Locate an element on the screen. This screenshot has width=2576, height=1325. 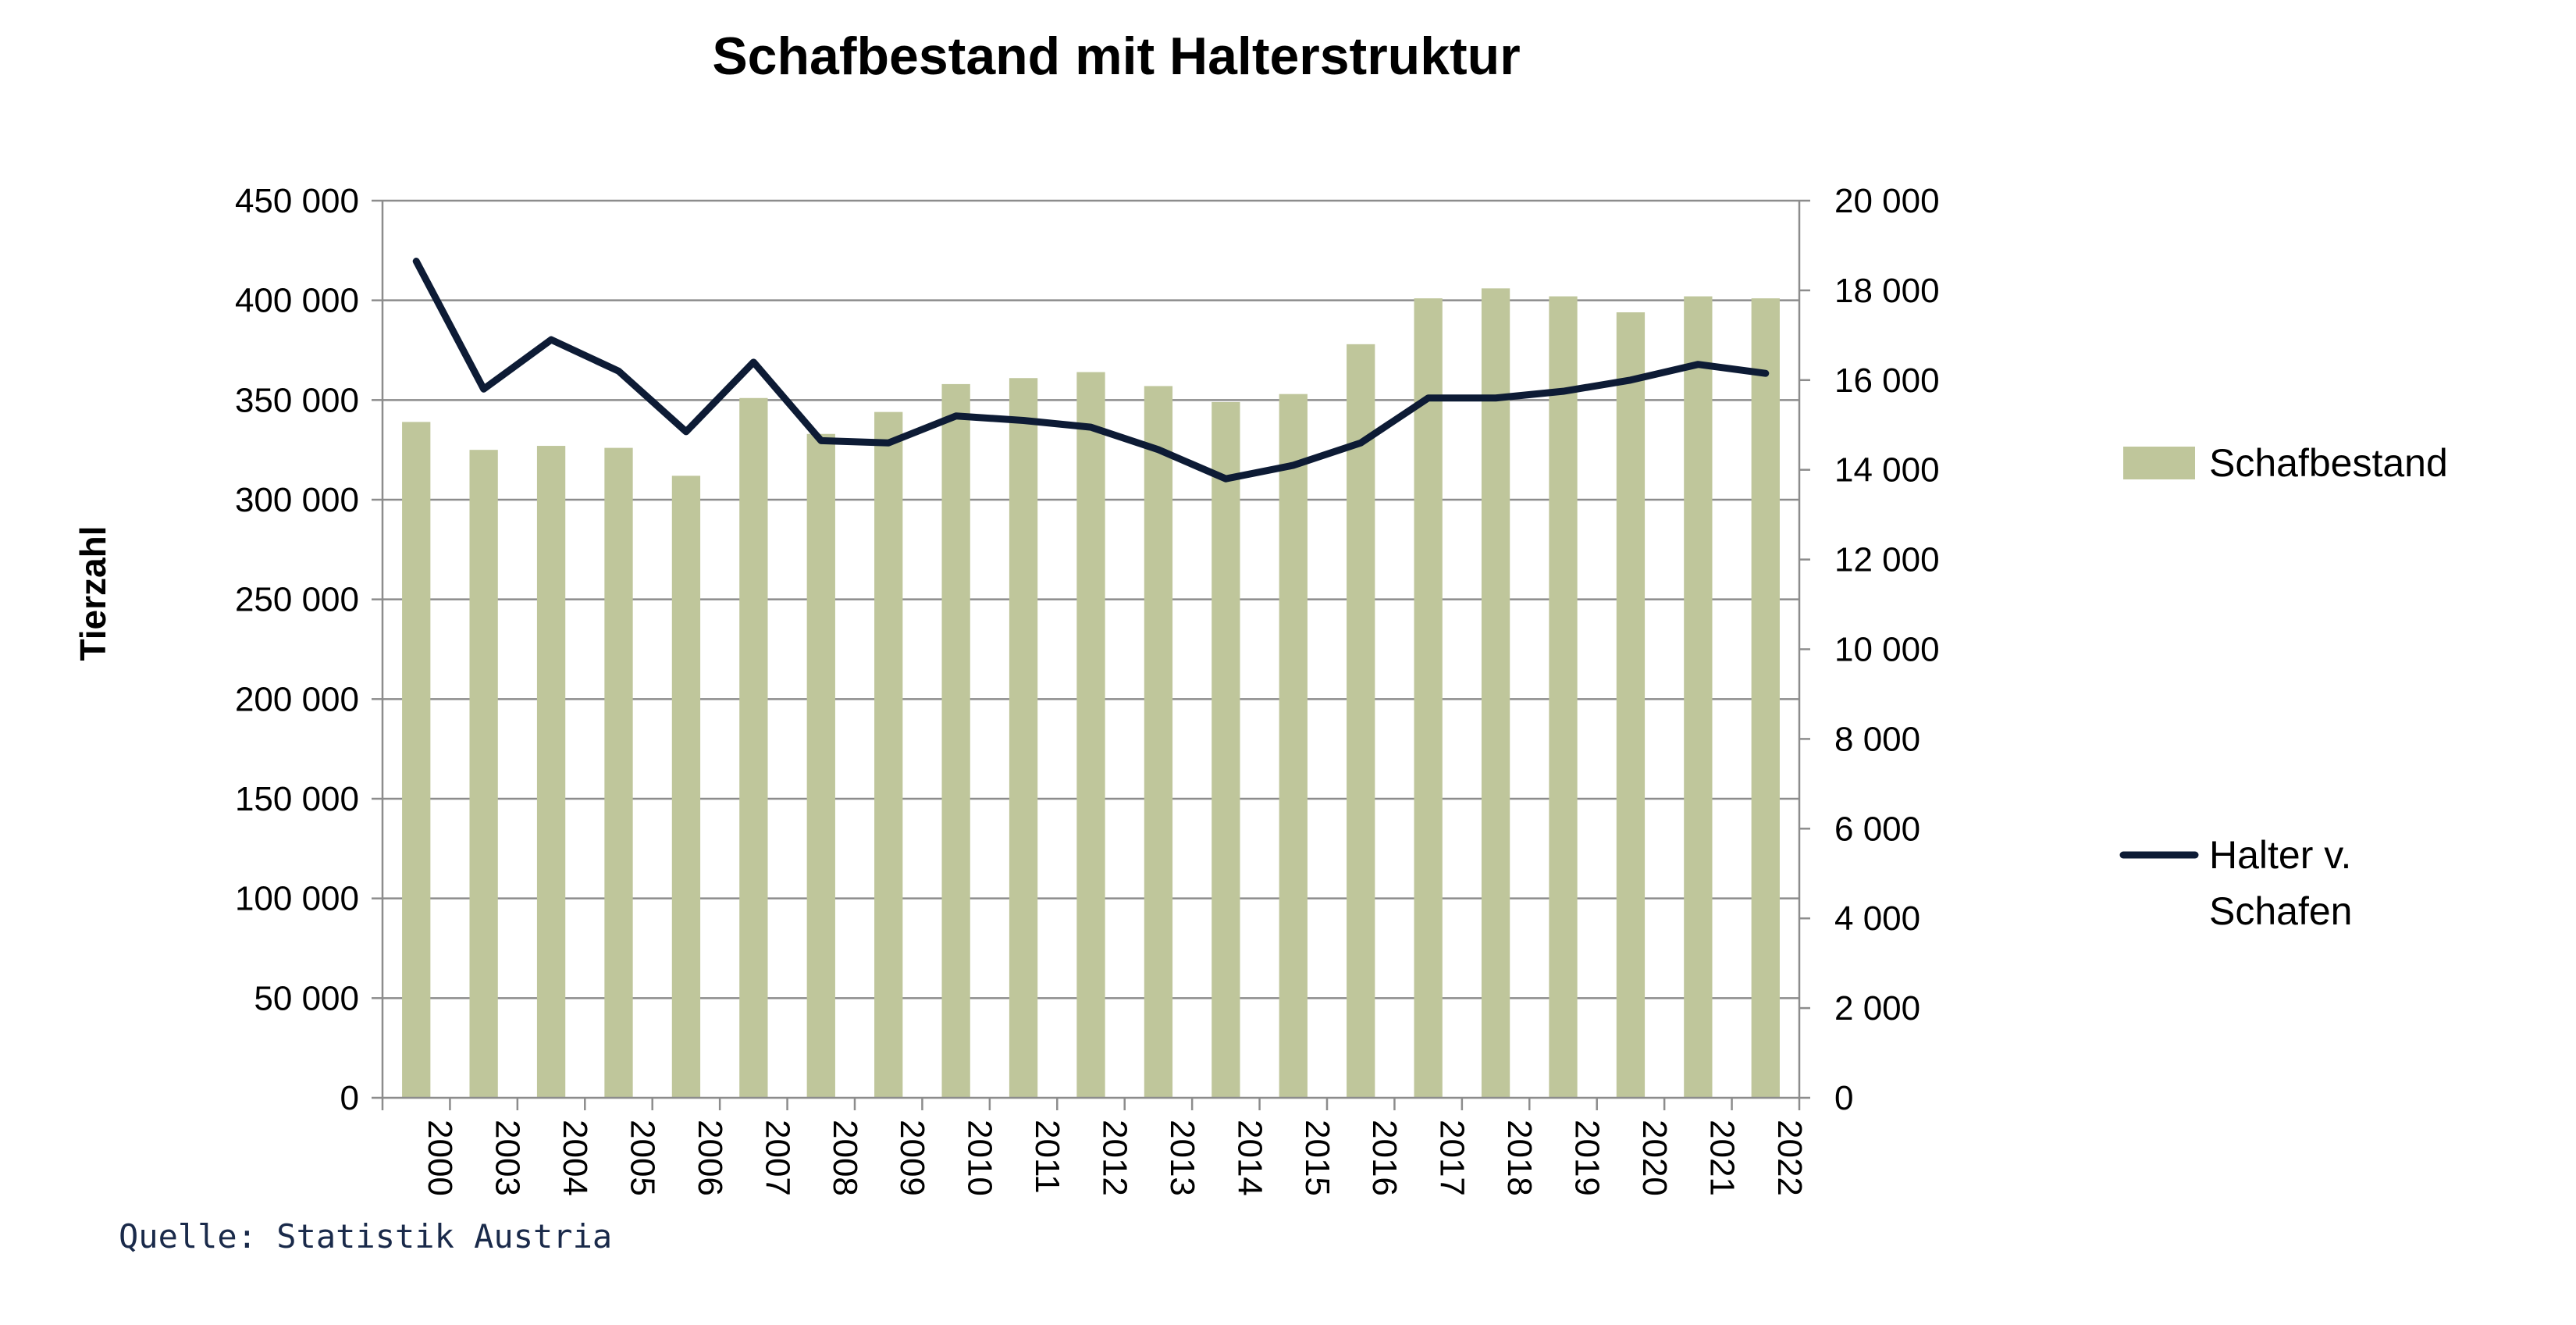
x-tick-label: 2017 is located at coordinates (1452, 1158).